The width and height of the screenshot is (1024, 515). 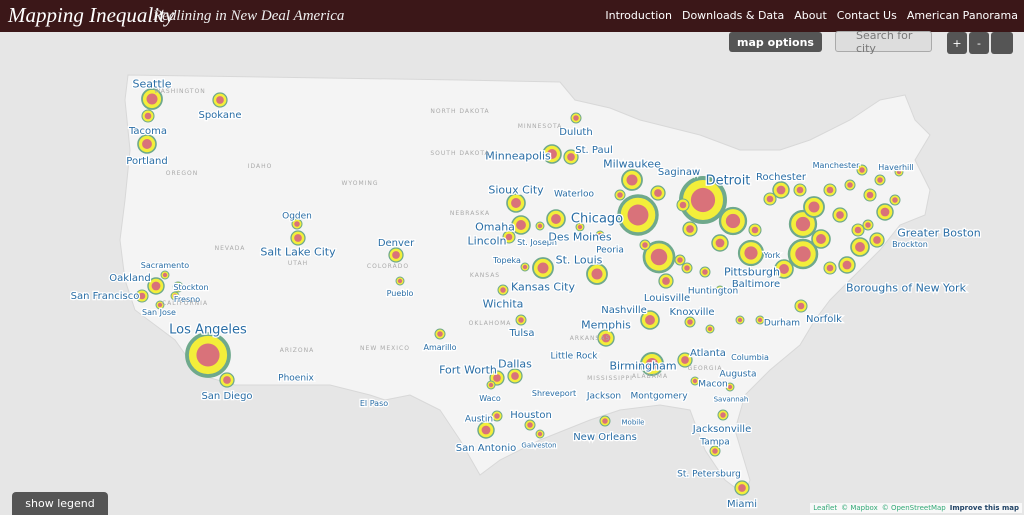 I want to click on city-label: Augusta, so click(x=738, y=374).